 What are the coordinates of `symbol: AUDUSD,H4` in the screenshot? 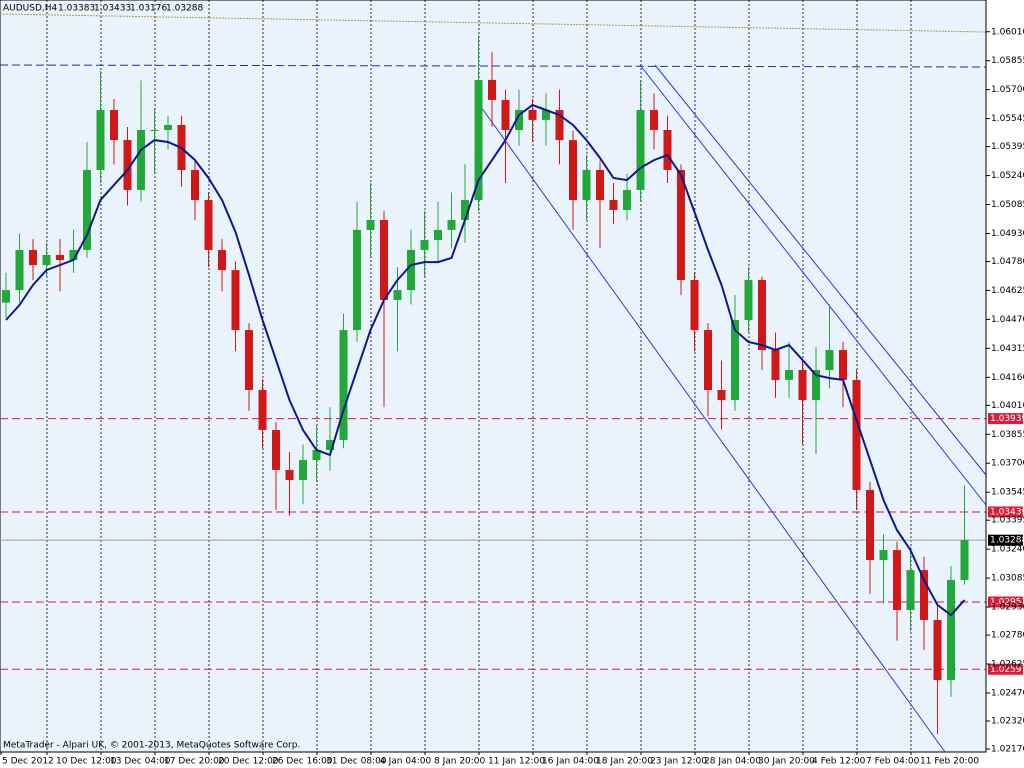 It's located at (30, 9).